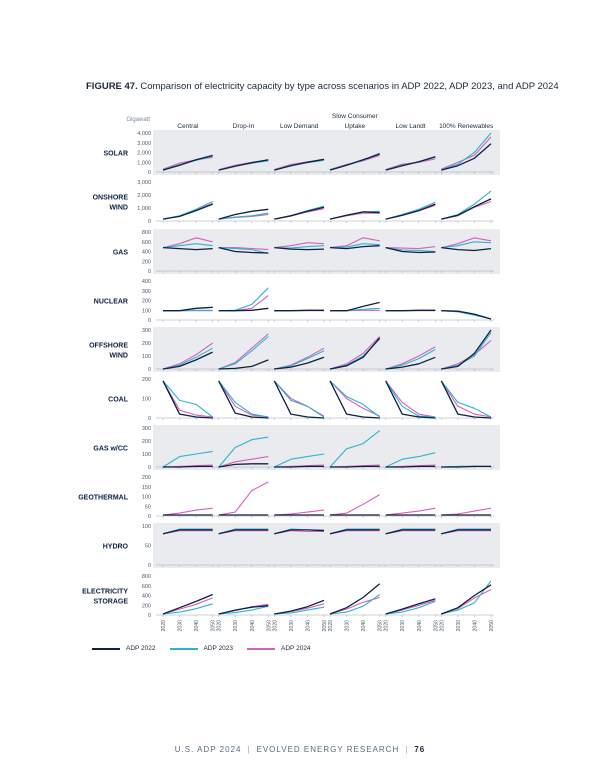 Image resolution: width=600 pixels, height=776 pixels. What do you see at coordinates (218, 648) in the screenshot?
I see `legend-label-adp-2023: ADP 2023` at bounding box center [218, 648].